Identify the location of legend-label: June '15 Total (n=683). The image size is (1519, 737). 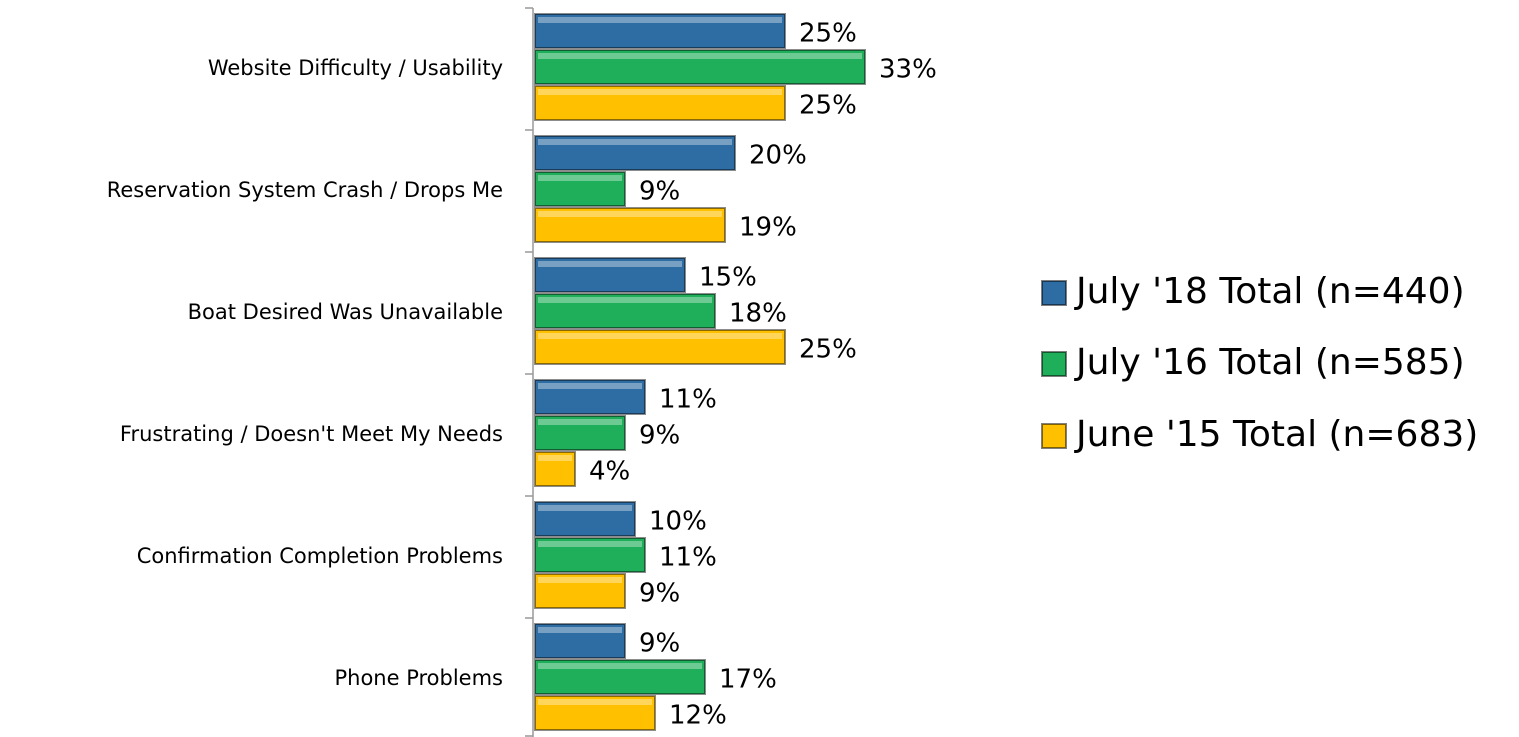
(1276, 434).